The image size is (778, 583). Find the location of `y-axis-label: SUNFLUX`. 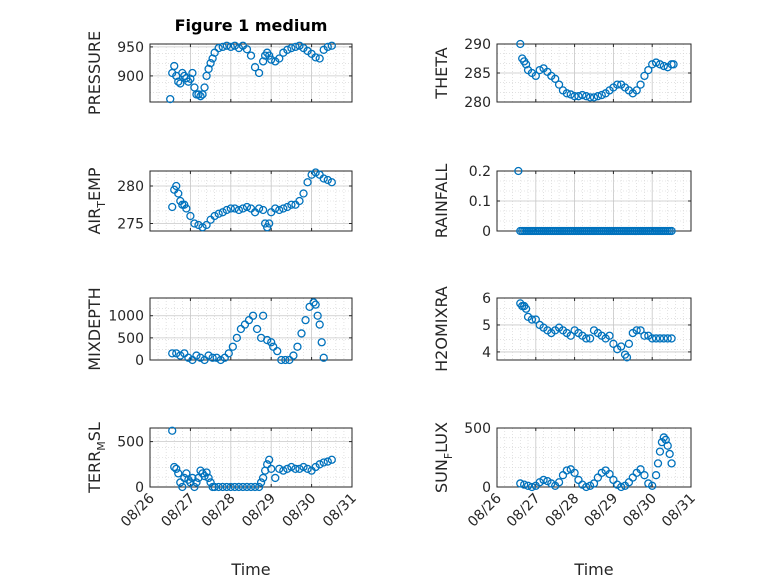

y-axis-label: SUNFLUX is located at coordinates (443, 457).